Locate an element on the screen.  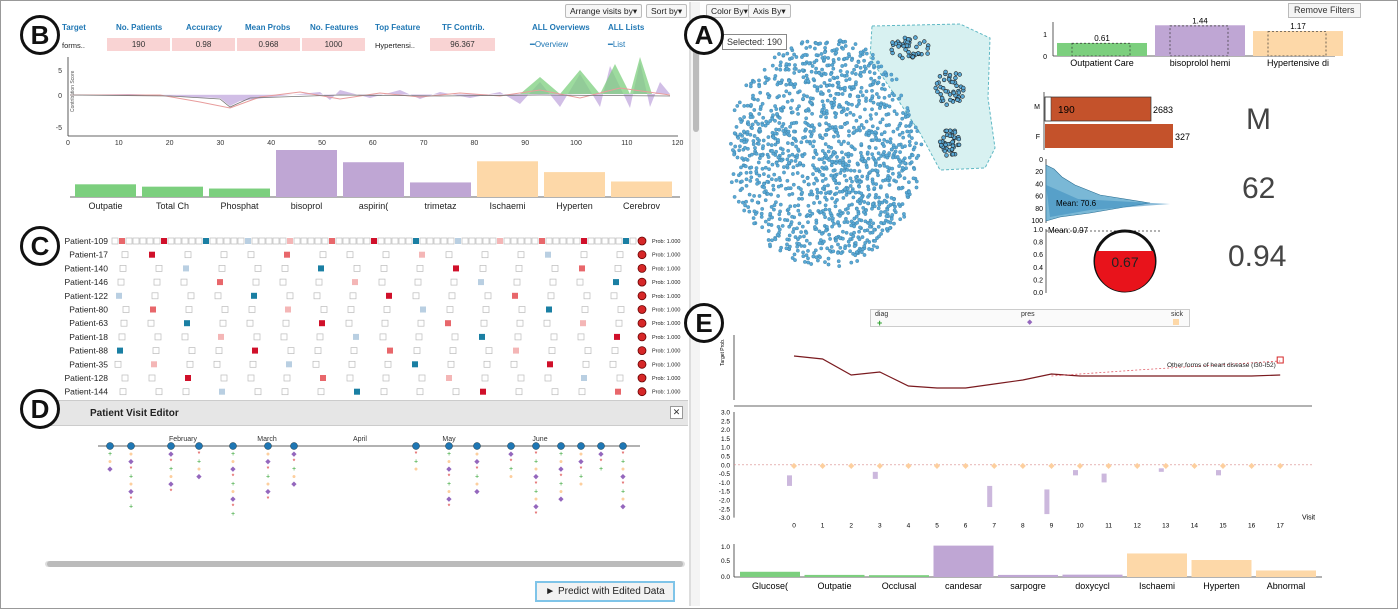
overview-link: ━Overview is located at coordinates (549, 44).